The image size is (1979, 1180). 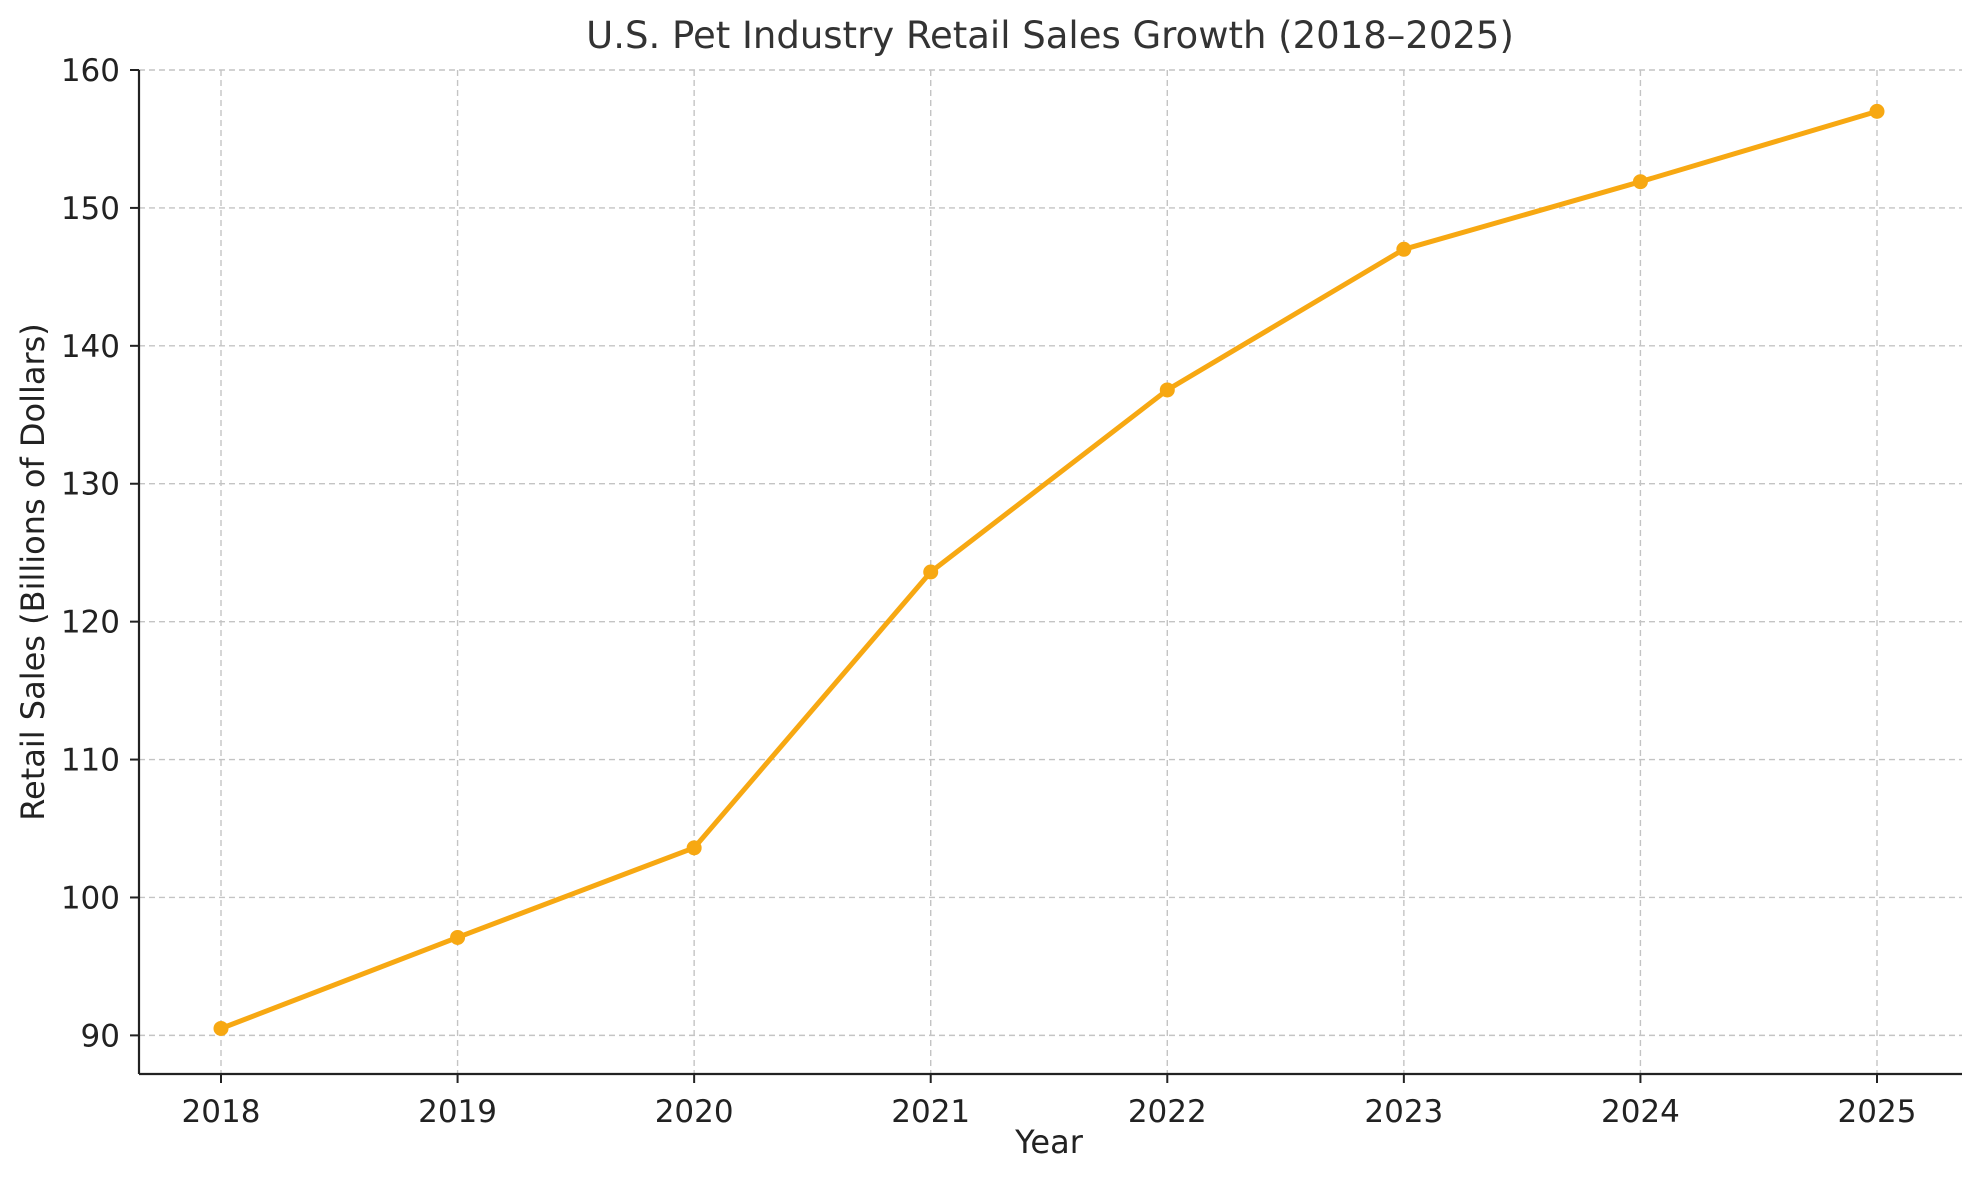 I want to click on x-tick-label: 2024, so click(x=1640, y=1112).